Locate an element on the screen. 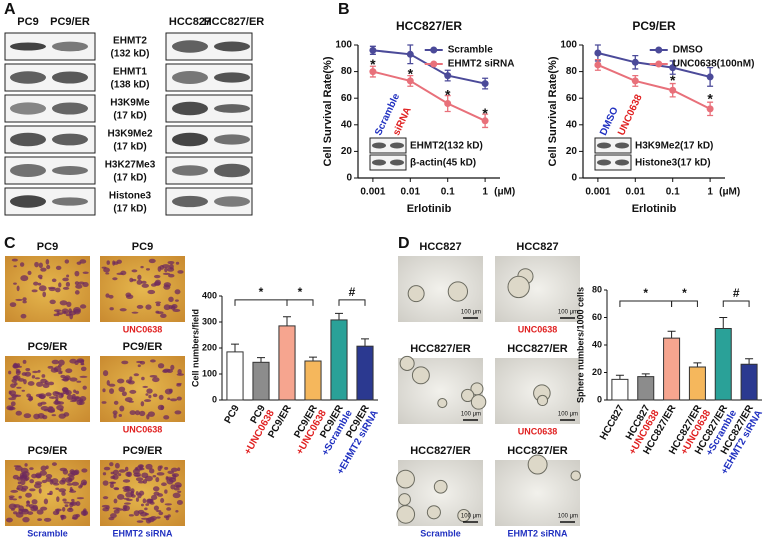  y-tick-label: 300 is located at coordinates (209, 321).